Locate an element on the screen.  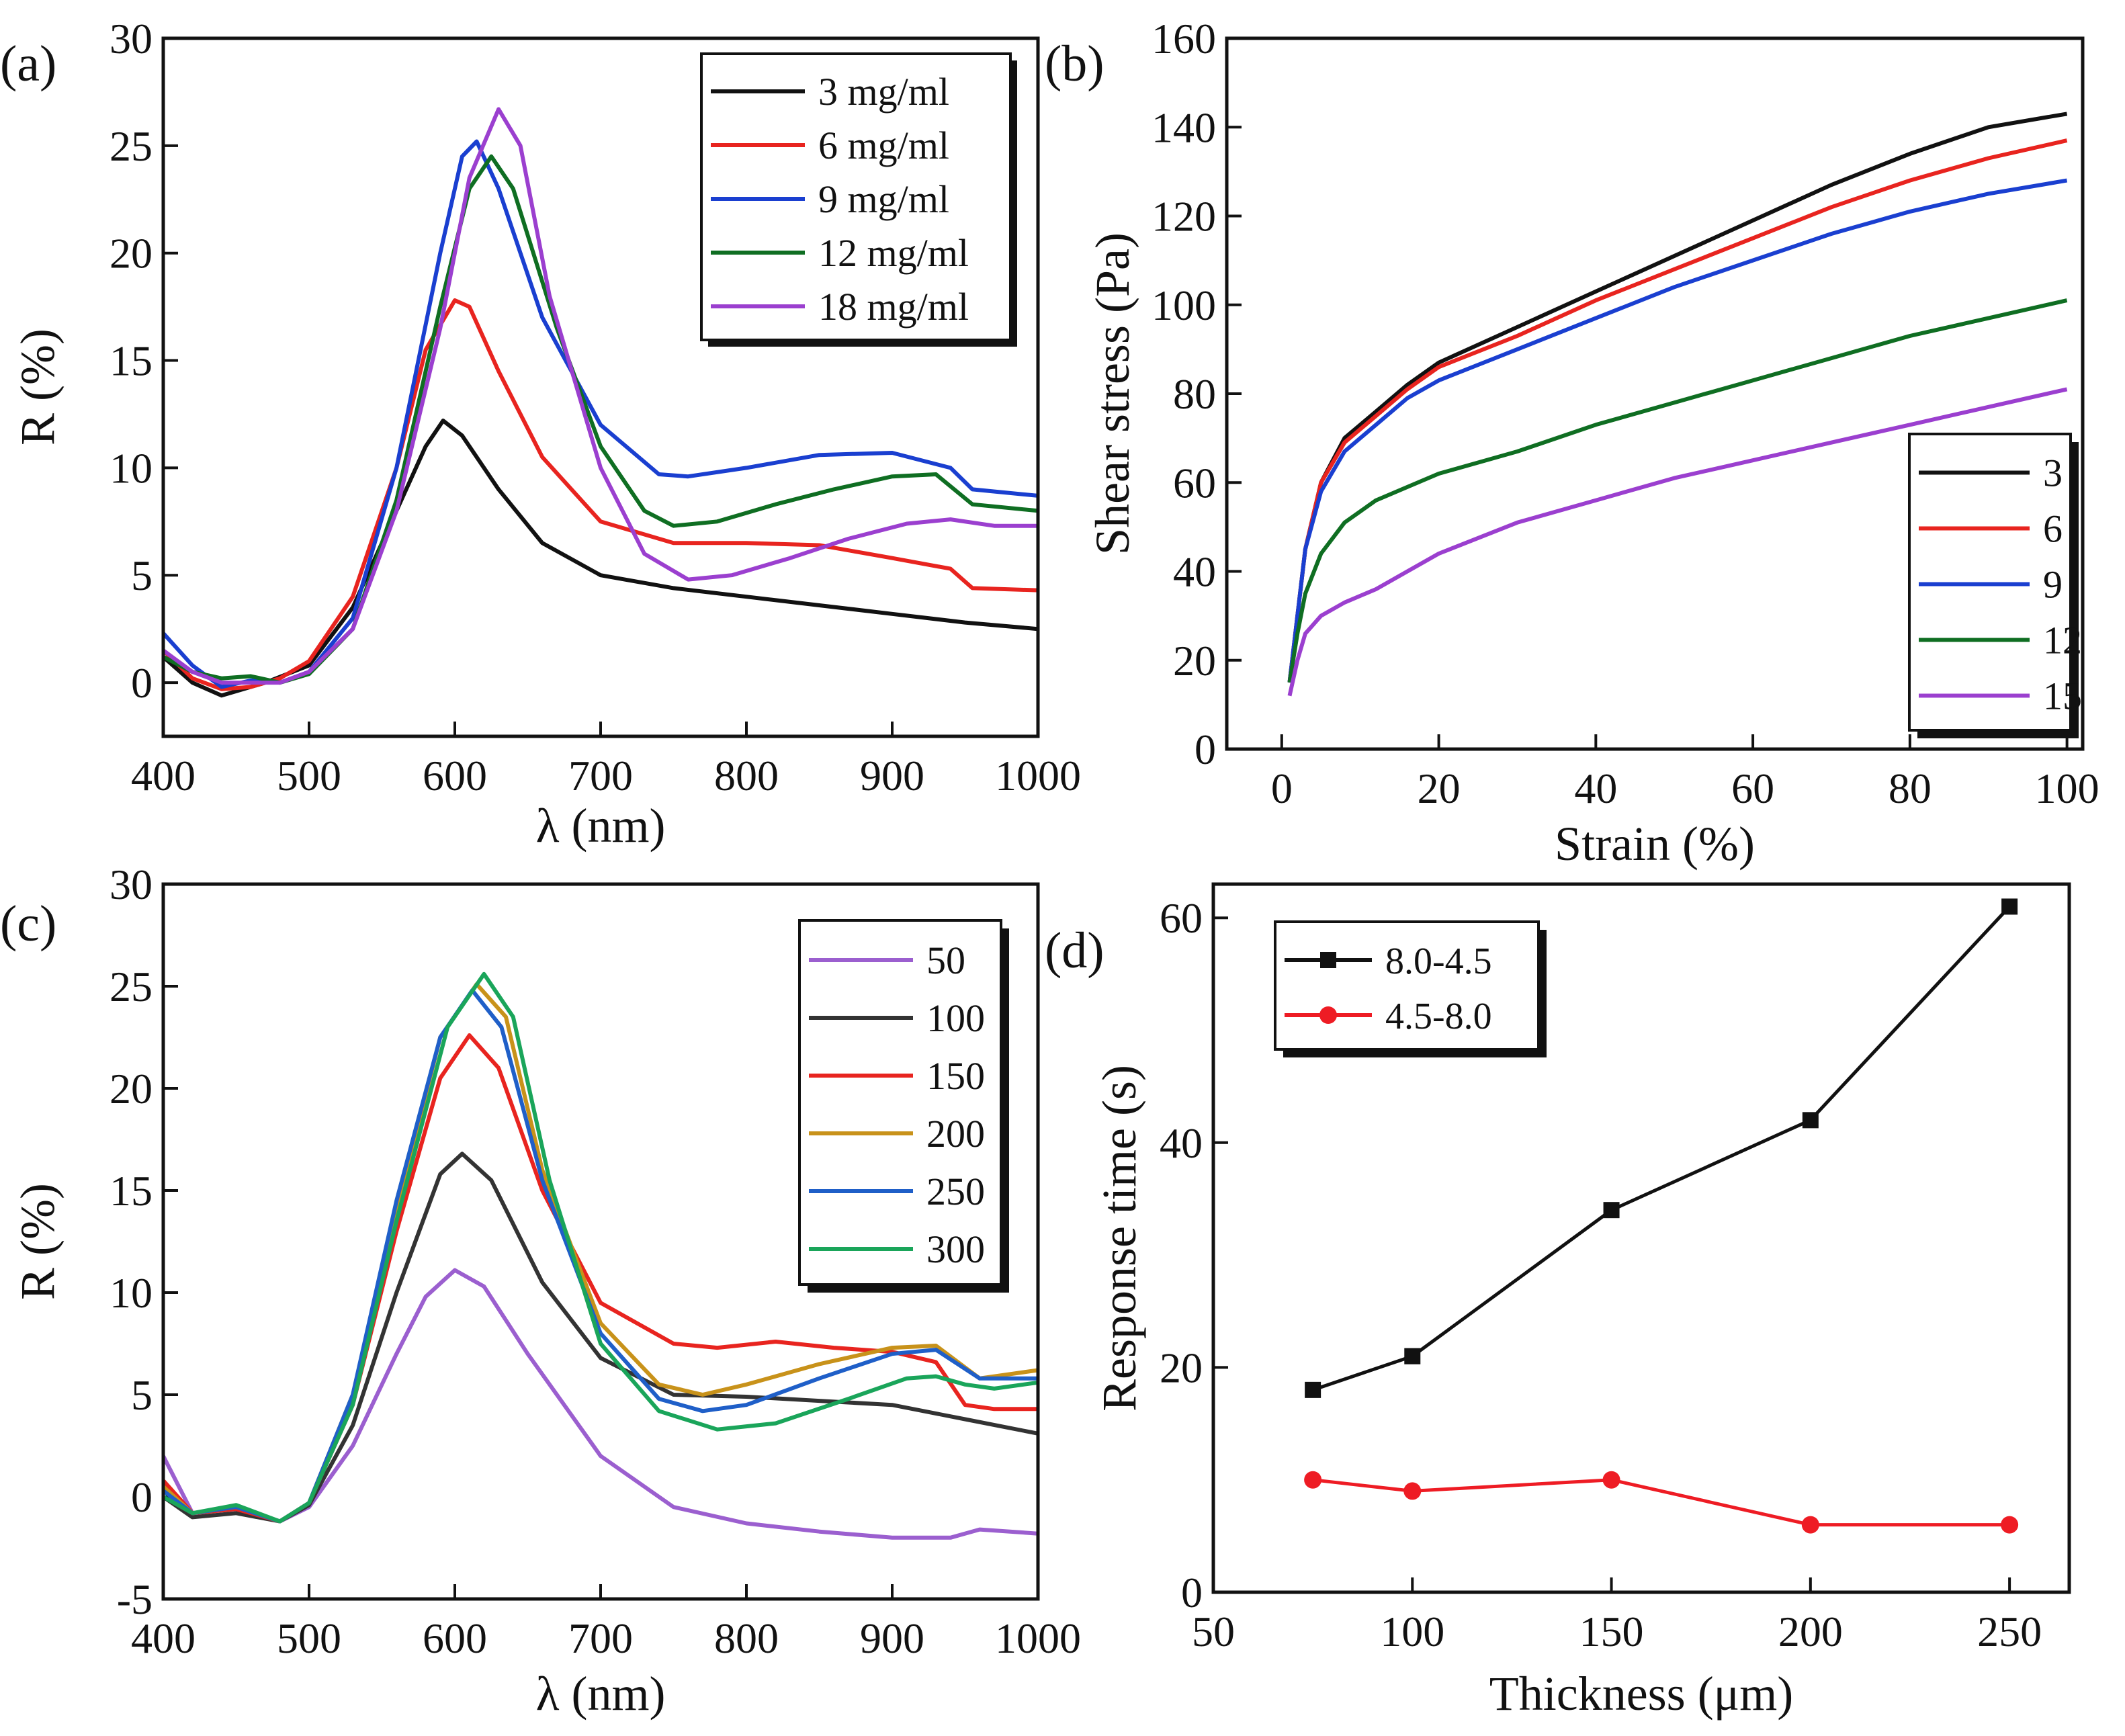
legend-label: 50 is located at coordinates (945, 960).